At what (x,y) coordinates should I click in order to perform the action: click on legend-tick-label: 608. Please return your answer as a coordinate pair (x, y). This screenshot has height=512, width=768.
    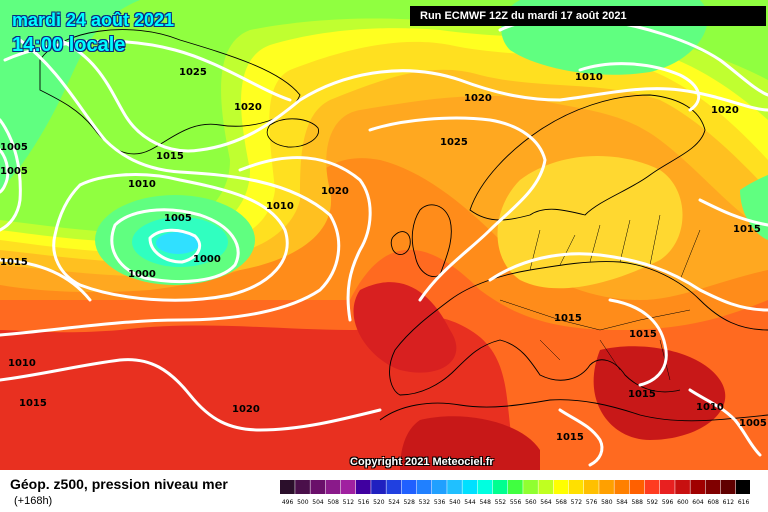
    Looking at the image, I should click on (713, 502).